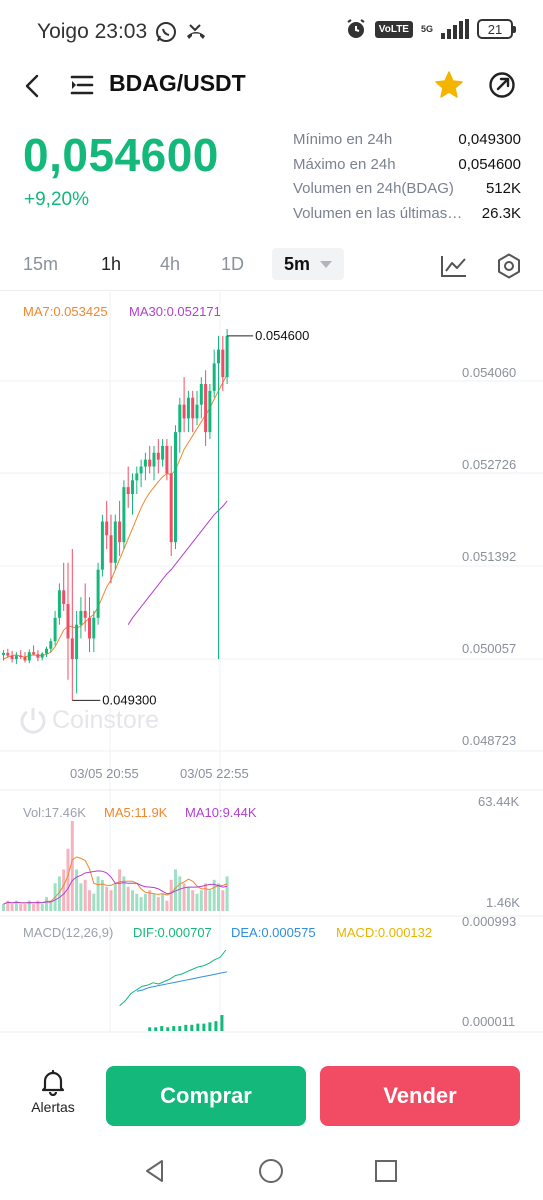 This screenshot has width=543, height=1200. What do you see at coordinates (273, 932) in the screenshot?
I see `macd-dea-label: DEA:0.000575` at bounding box center [273, 932].